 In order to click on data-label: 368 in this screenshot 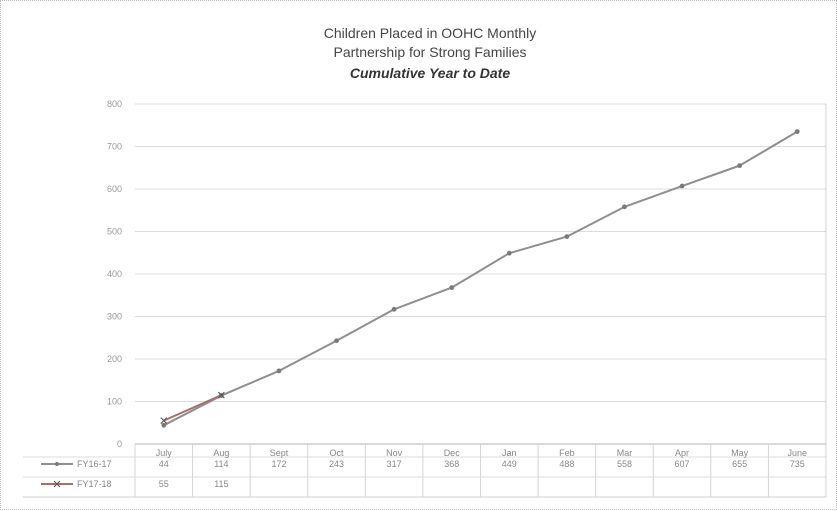, I will do `click(451, 464)`.